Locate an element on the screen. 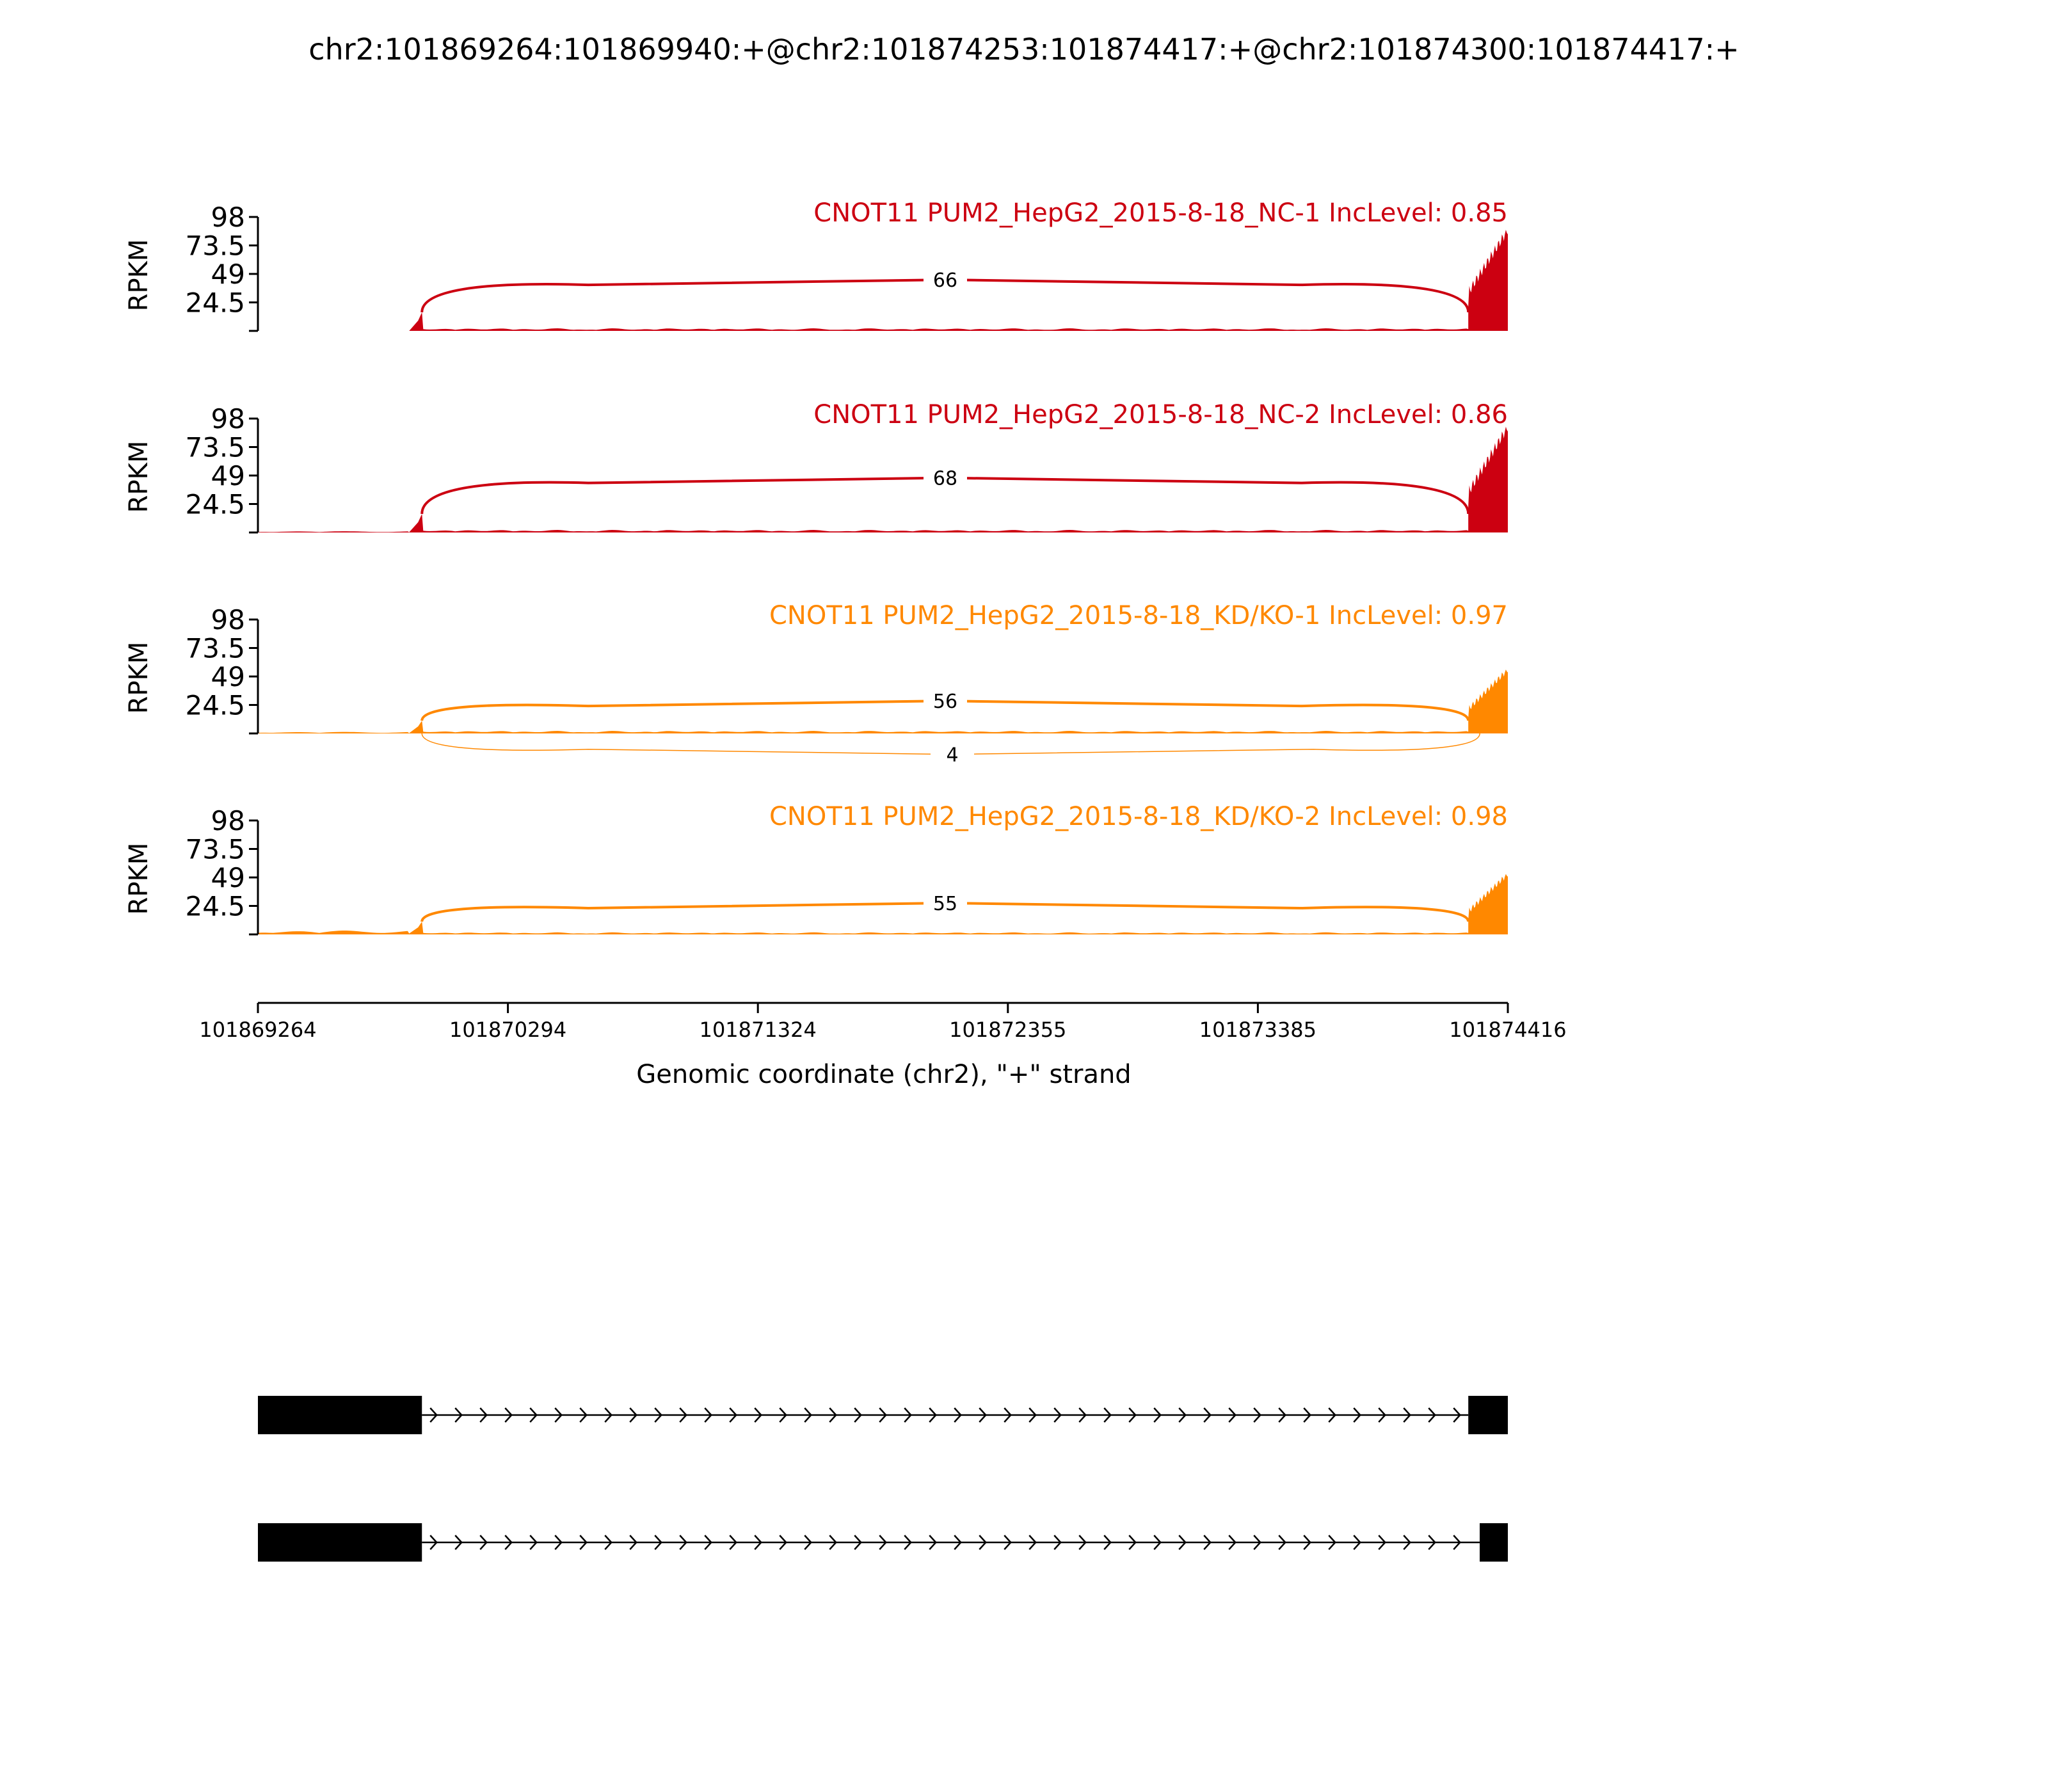 The width and height of the screenshot is (2048, 1792). exon-block is located at coordinates (1494, 1542).